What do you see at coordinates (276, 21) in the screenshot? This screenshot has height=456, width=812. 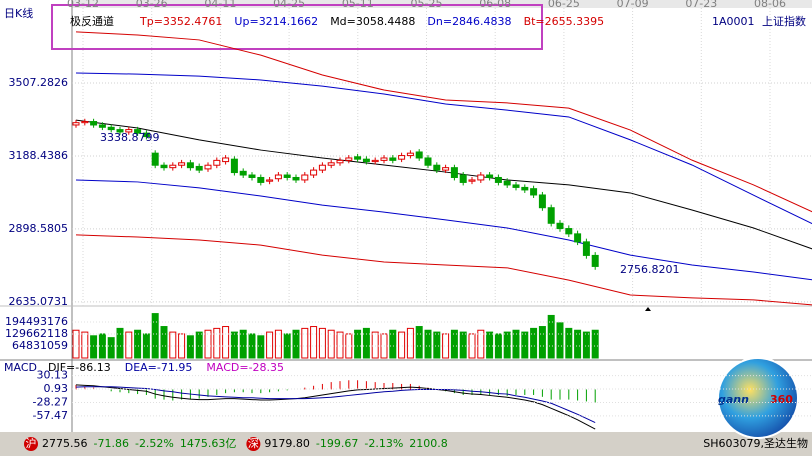 I see `legend-item: Up=3214.1662` at bounding box center [276, 21].